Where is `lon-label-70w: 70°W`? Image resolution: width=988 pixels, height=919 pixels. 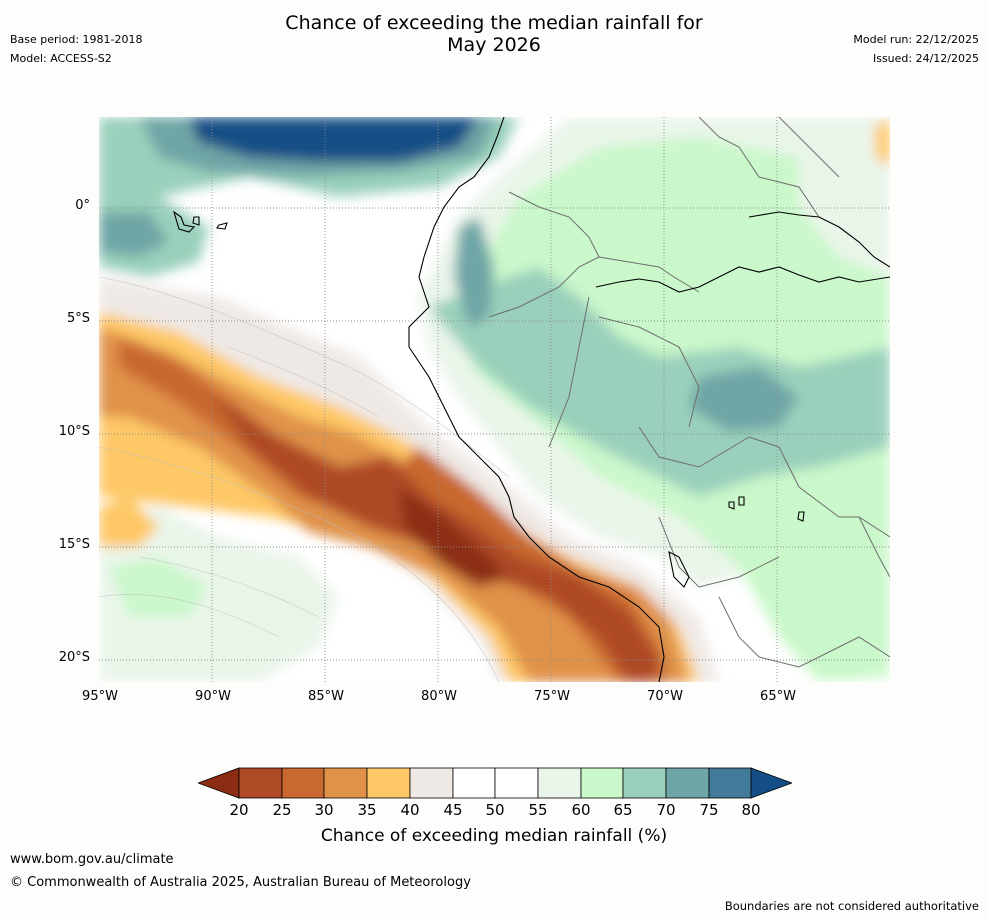 lon-label-70w: 70°W is located at coordinates (665, 696).